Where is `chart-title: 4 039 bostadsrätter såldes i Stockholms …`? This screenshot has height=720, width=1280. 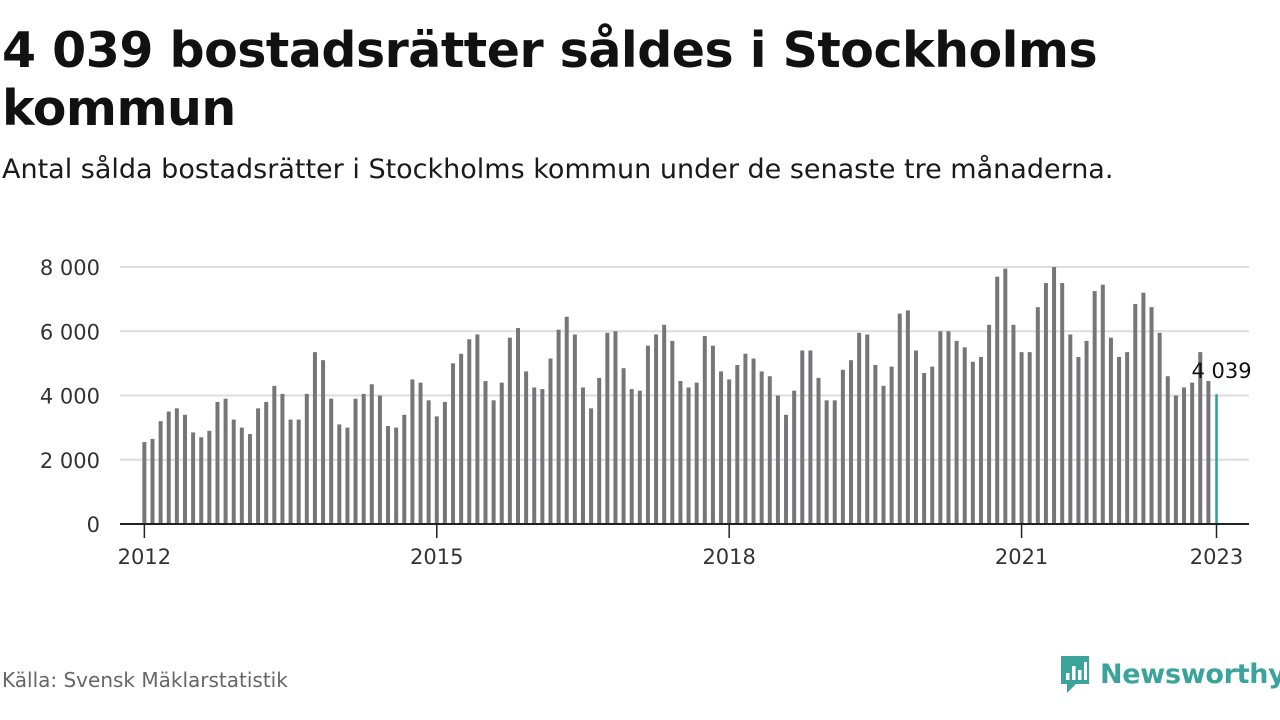 chart-title: 4 039 bostadsrätter såldes i Stockholms … is located at coordinates (550, 79).